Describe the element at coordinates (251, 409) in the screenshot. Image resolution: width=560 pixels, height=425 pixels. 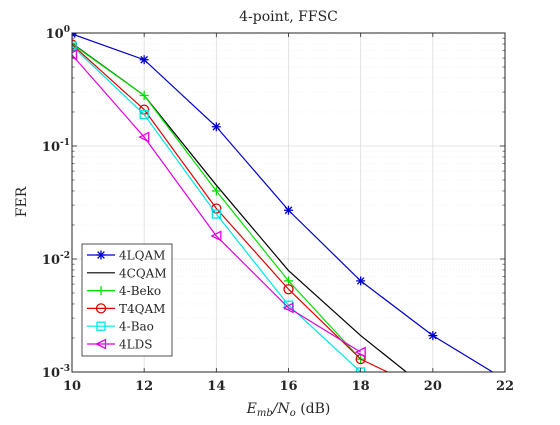
I see `x-axis-label-e: E` at that location.